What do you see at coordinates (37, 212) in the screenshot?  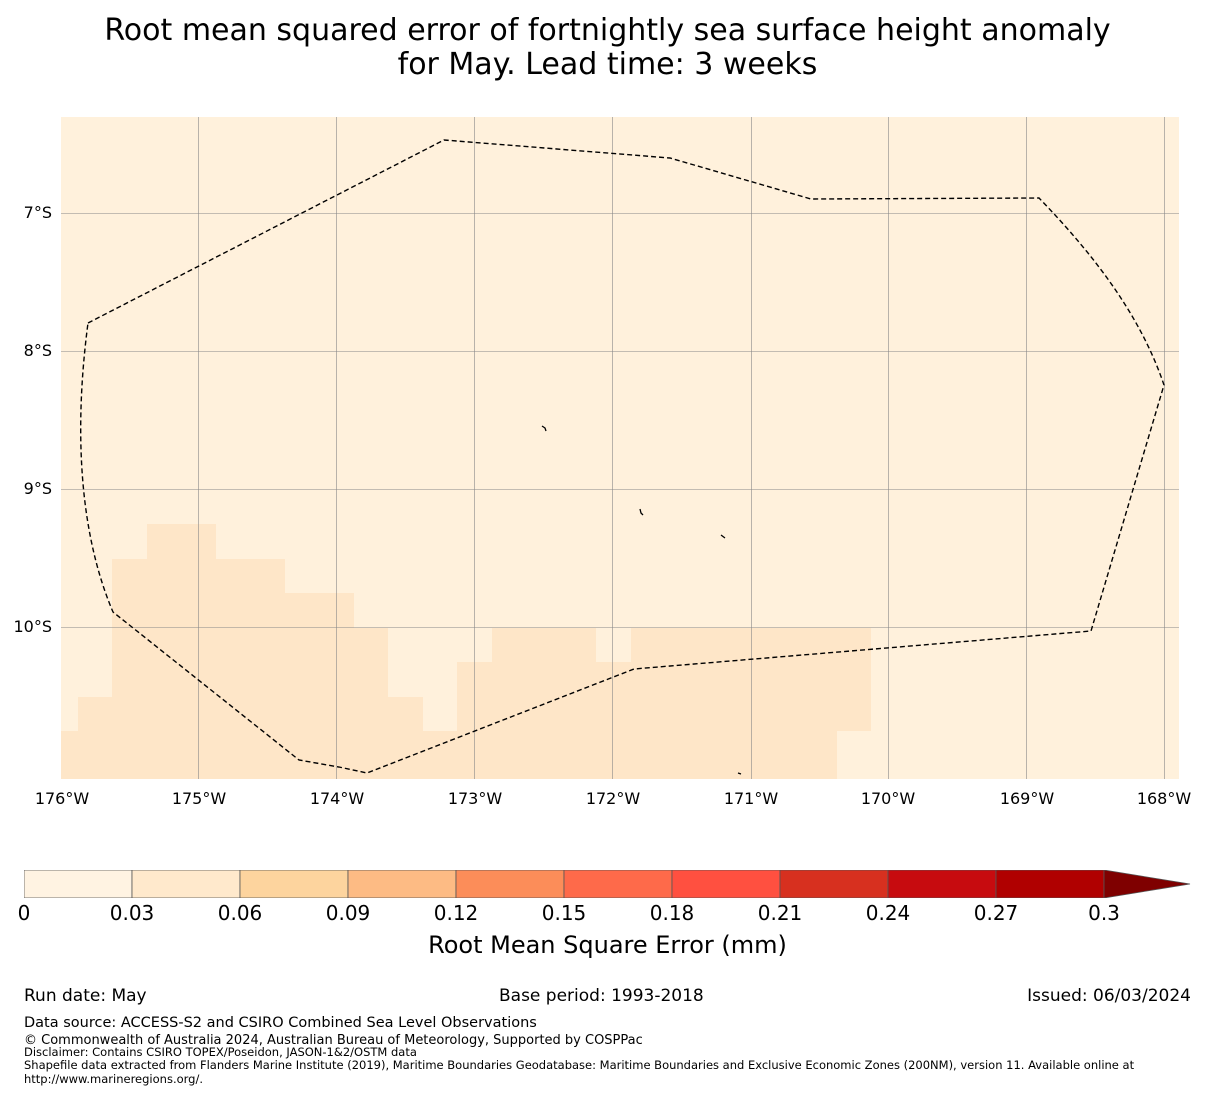 I see `lat-label-7s: 7°S` at bounding box center [37, 212].